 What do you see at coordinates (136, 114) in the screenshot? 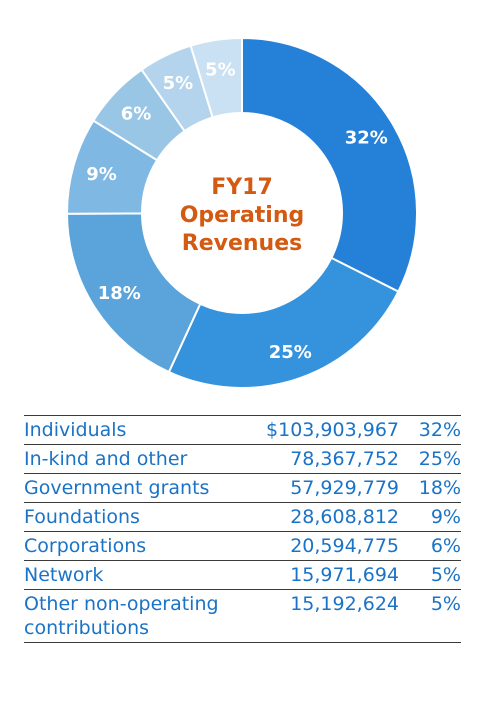
I see `slice-label-4: 6%` at bounding box center [136, 114].